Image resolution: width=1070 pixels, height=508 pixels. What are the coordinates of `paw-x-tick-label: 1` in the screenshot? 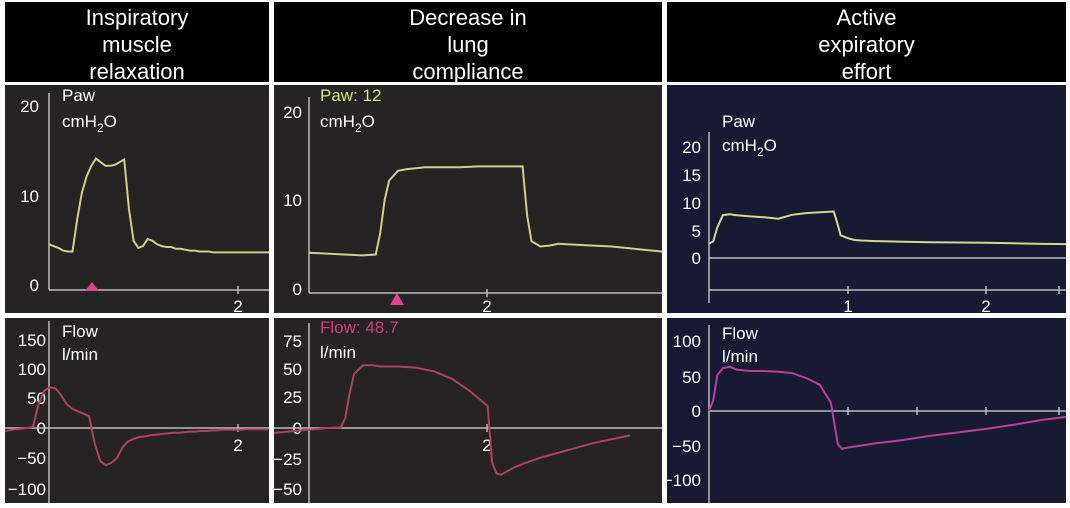 It's located at (847, 306).